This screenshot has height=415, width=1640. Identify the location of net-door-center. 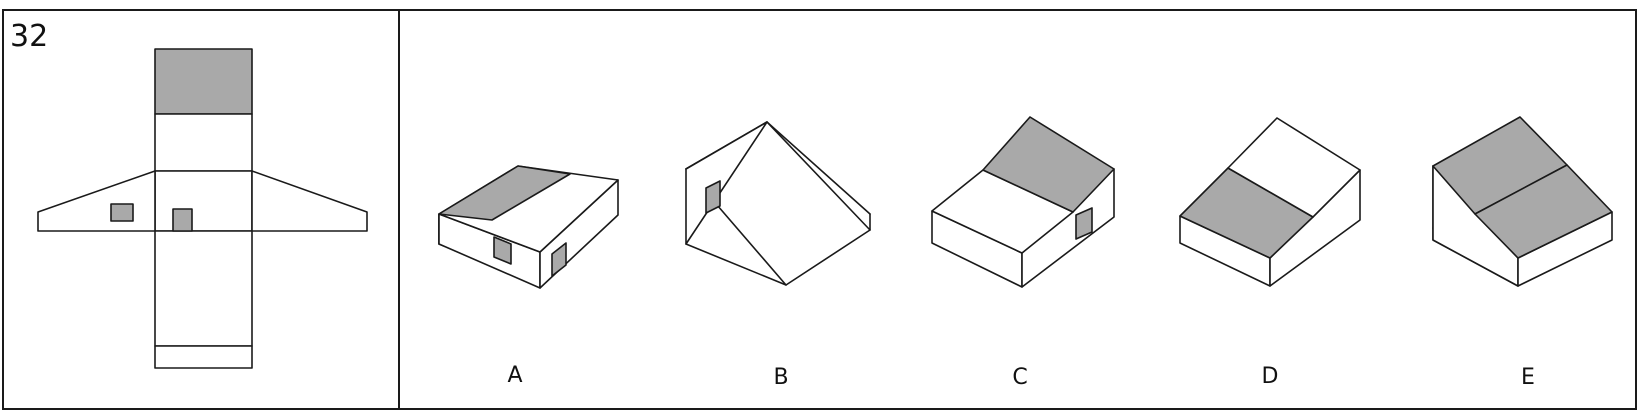
(182, 220).